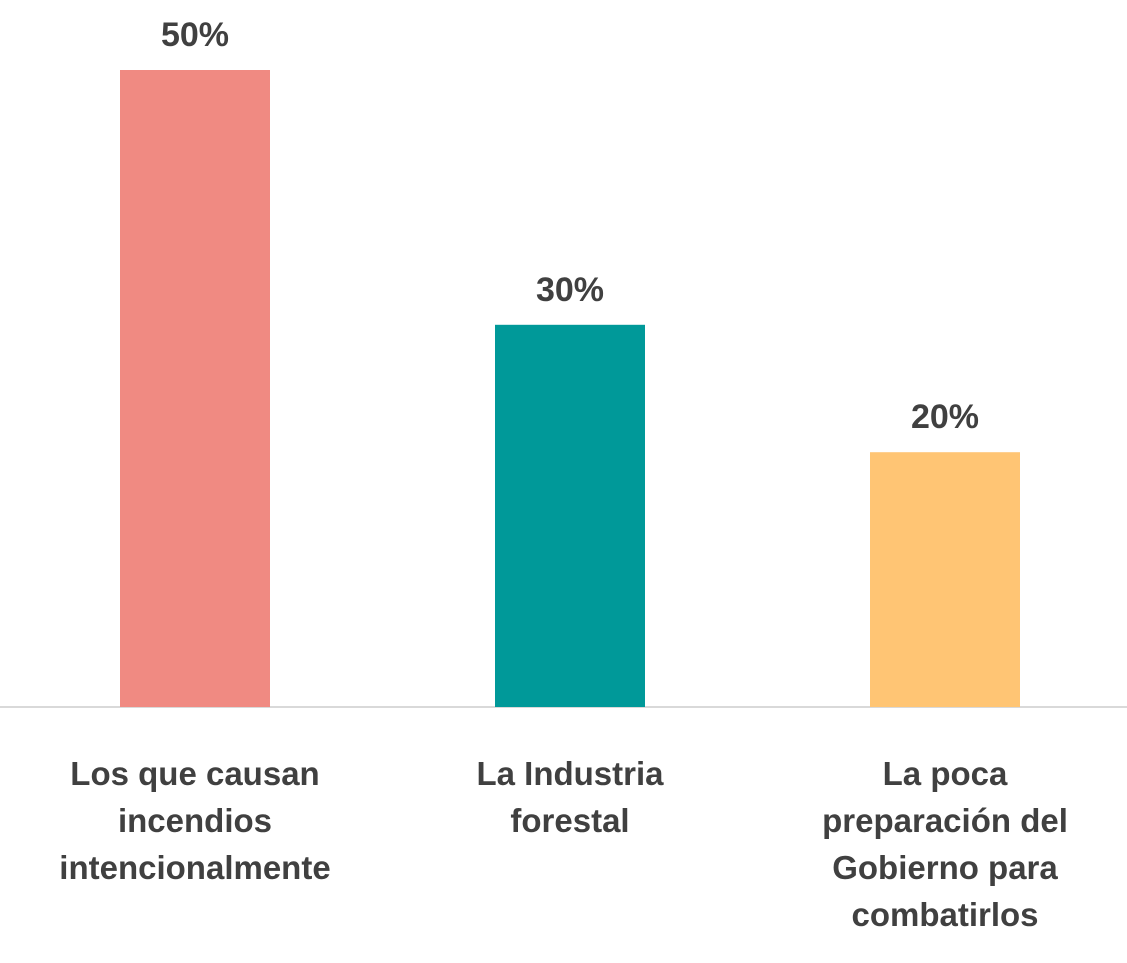  I want to click on value-label: 50%, so click(195, 35).